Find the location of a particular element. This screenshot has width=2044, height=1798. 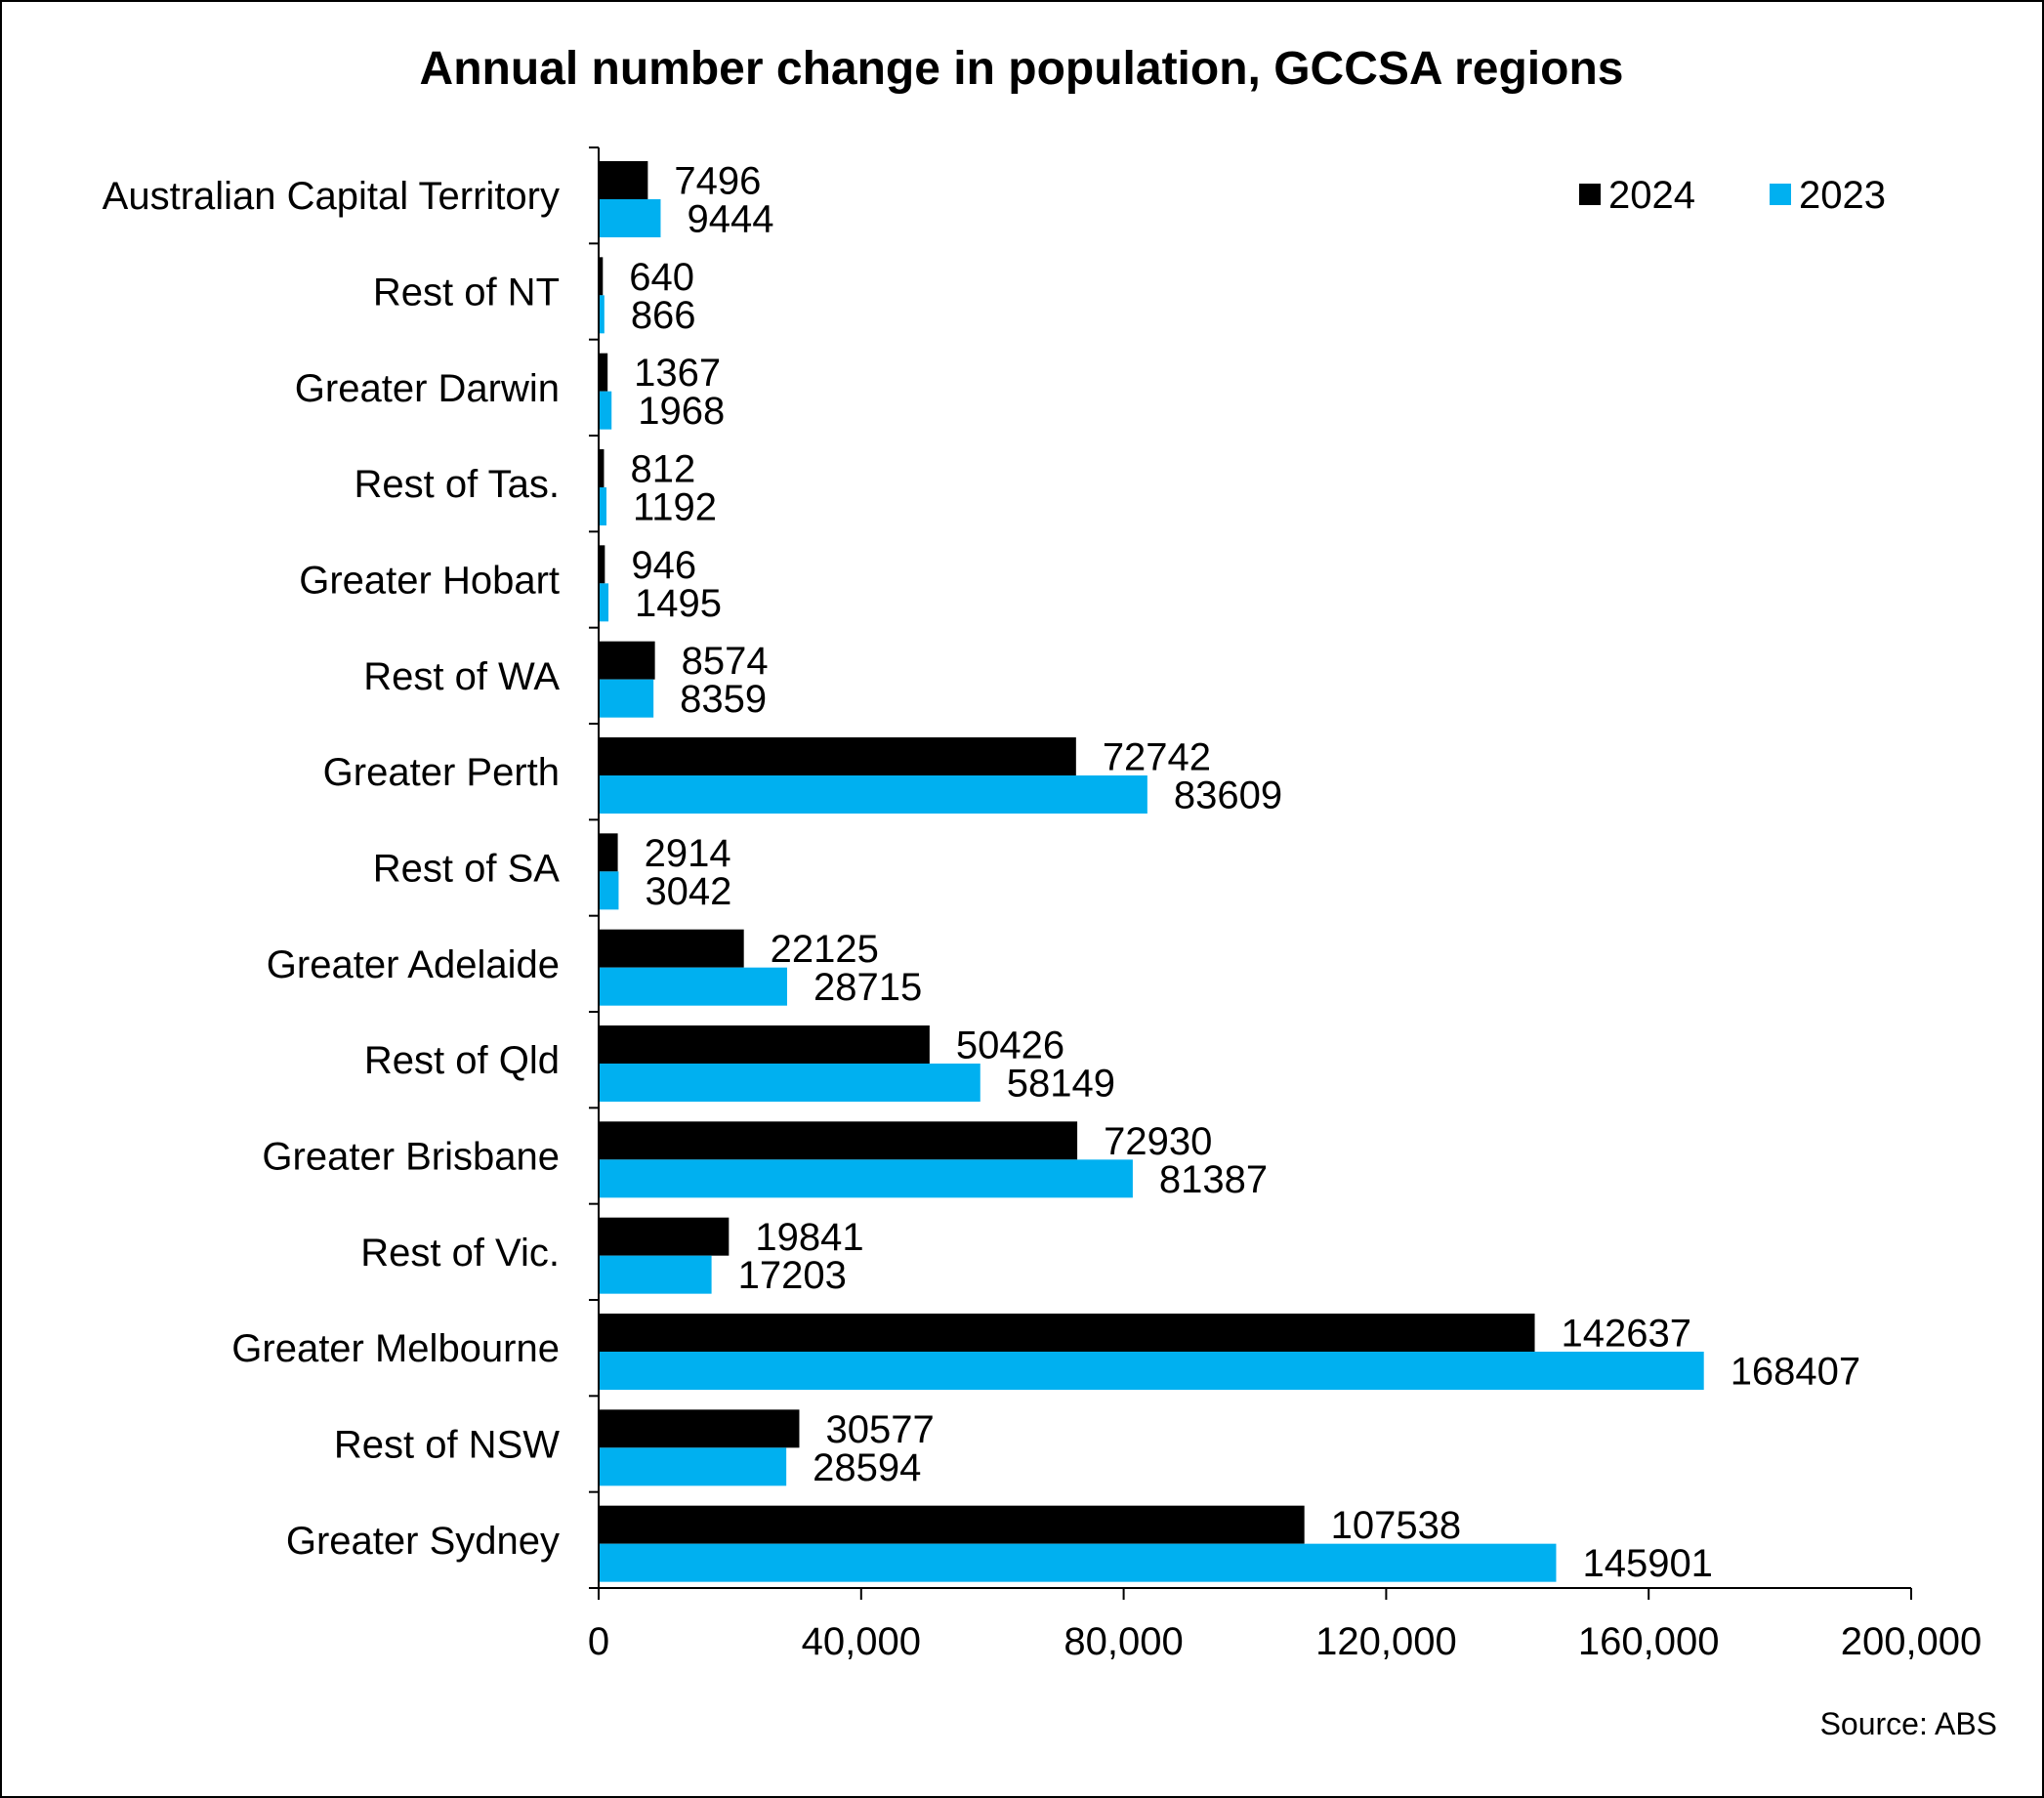

category-label-rest-of-tas: Rest of Tas. is located at coordinates (457, 484).